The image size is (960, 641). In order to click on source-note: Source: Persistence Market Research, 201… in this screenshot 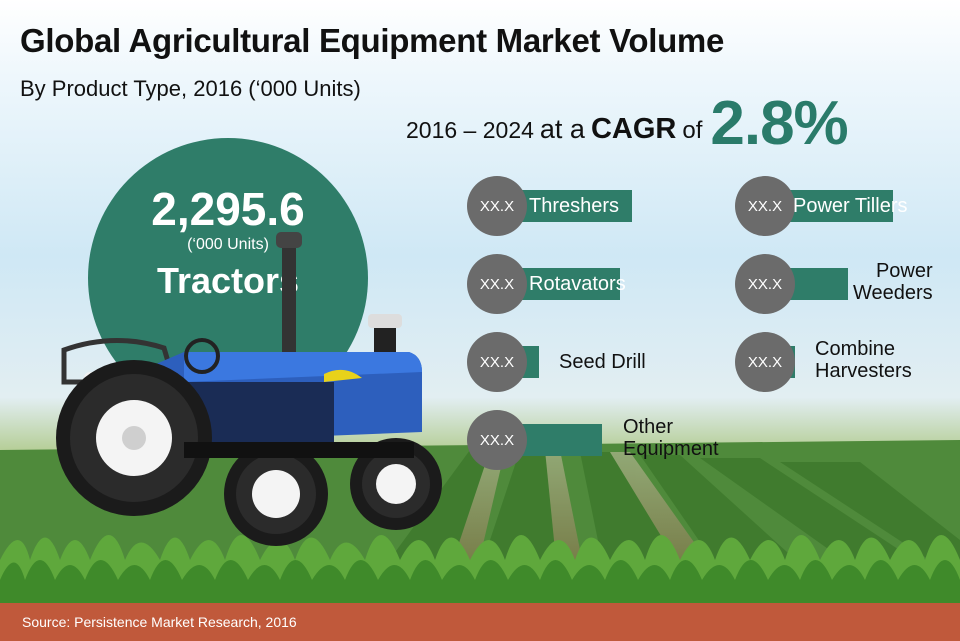, I will do `click(480, 622)`.